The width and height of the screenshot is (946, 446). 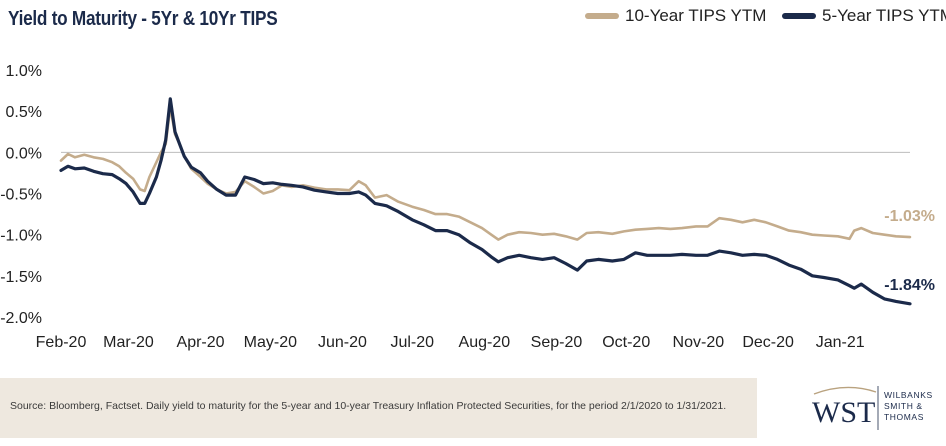 I want to click on y-tick-label: -0.5%, so click(x=21, y=195).